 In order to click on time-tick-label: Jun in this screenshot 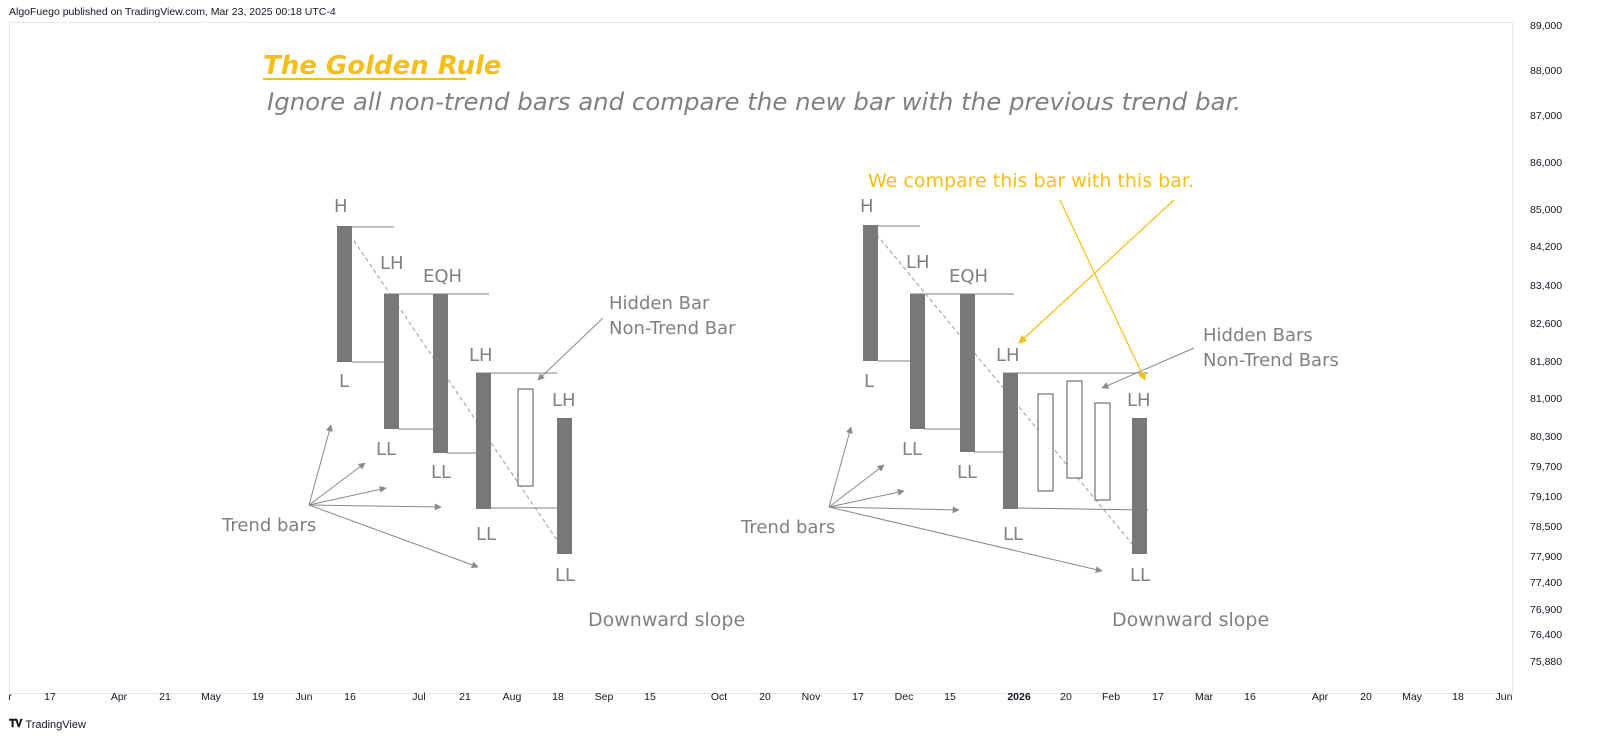, I will do `click(304, 697)`.